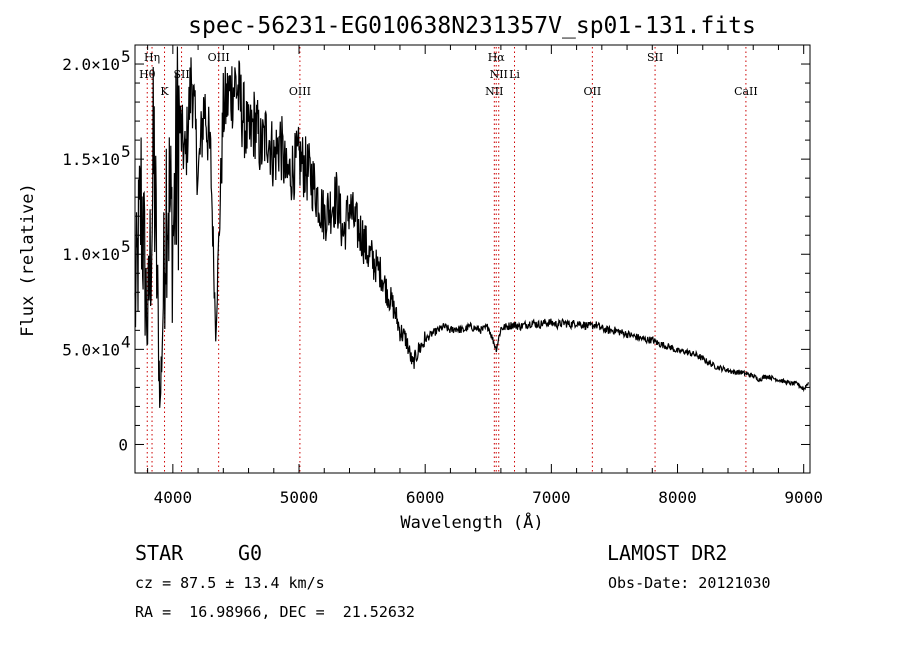 Image resolution: width=900 pixels, height=650 pixels. What do you see at coordinates (250, 553) in the screenshot?
I see `object-subclass: G0` at bounding box center [250, 553].